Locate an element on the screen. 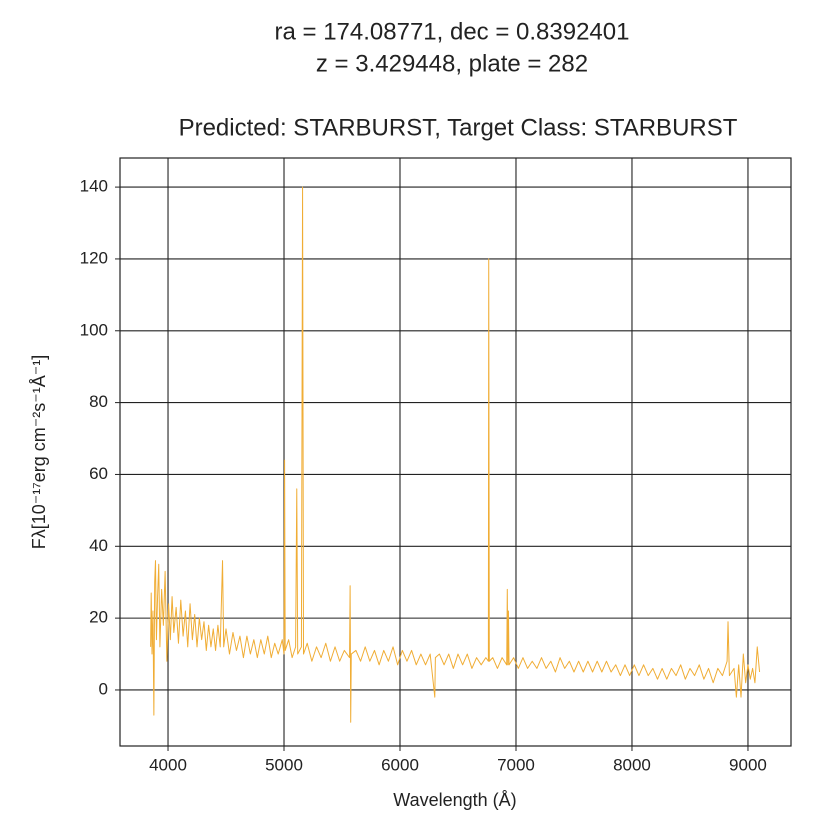 The width and height of the screenshot is (840, 840). x-tick-label: 5000 is located at coordinates (284, 764).